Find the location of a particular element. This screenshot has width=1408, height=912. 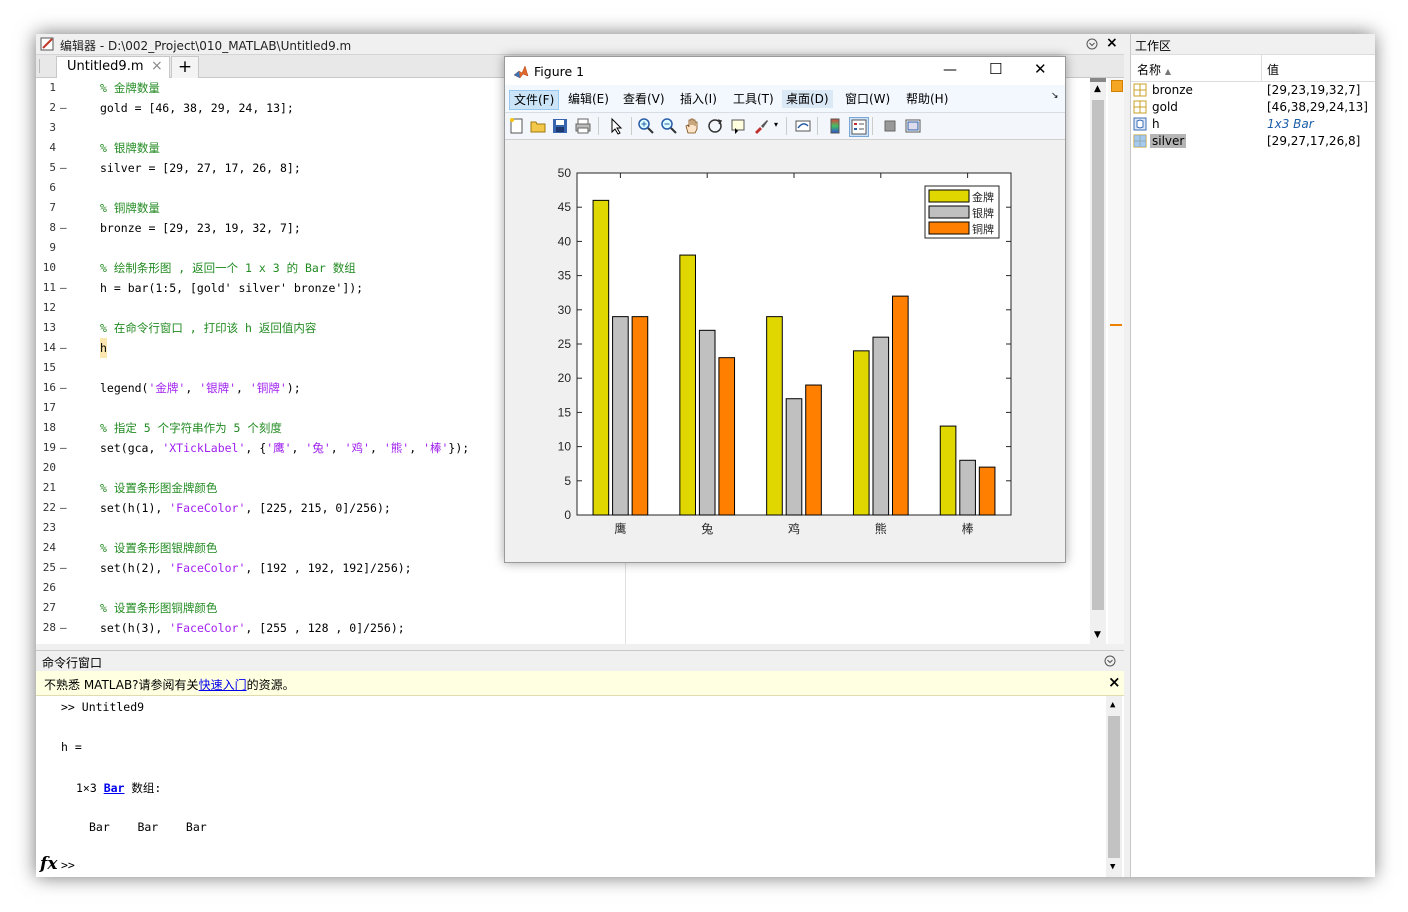

line-number: 15 is located at coordinates (49, 367).